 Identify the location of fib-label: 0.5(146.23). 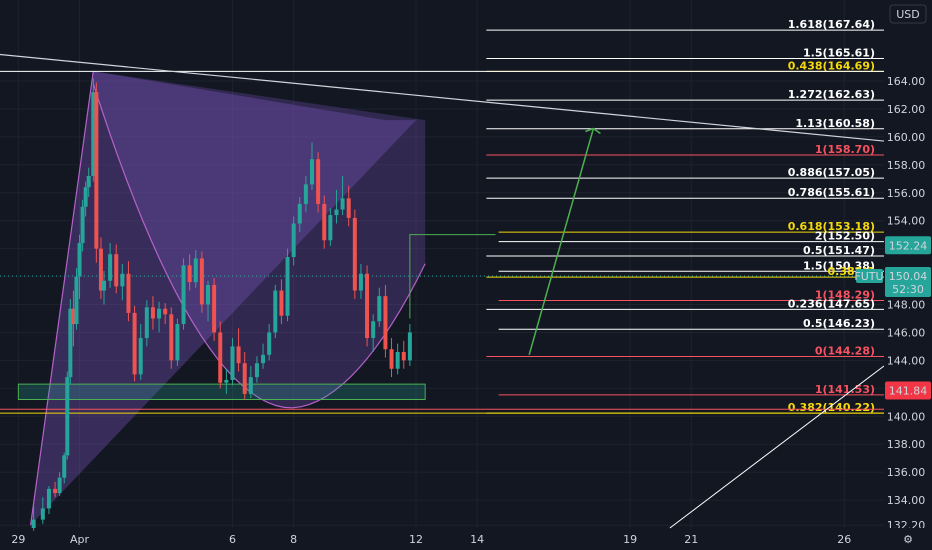
(839, 323).